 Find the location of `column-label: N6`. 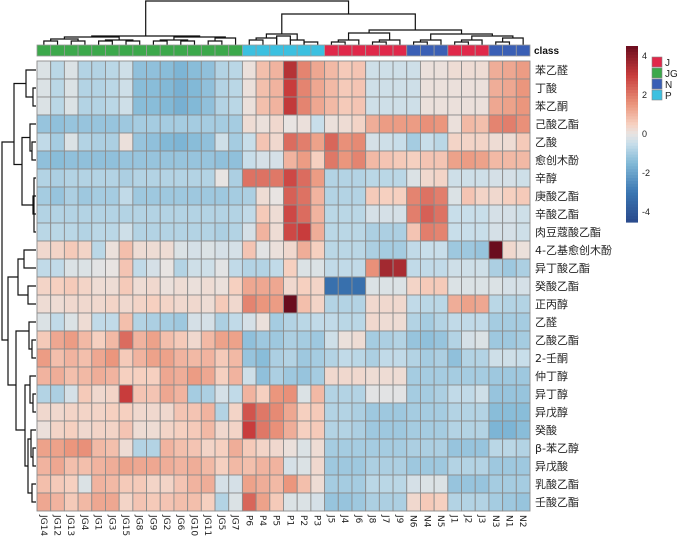

column-label: N6 is located at coordinates (413, 521).